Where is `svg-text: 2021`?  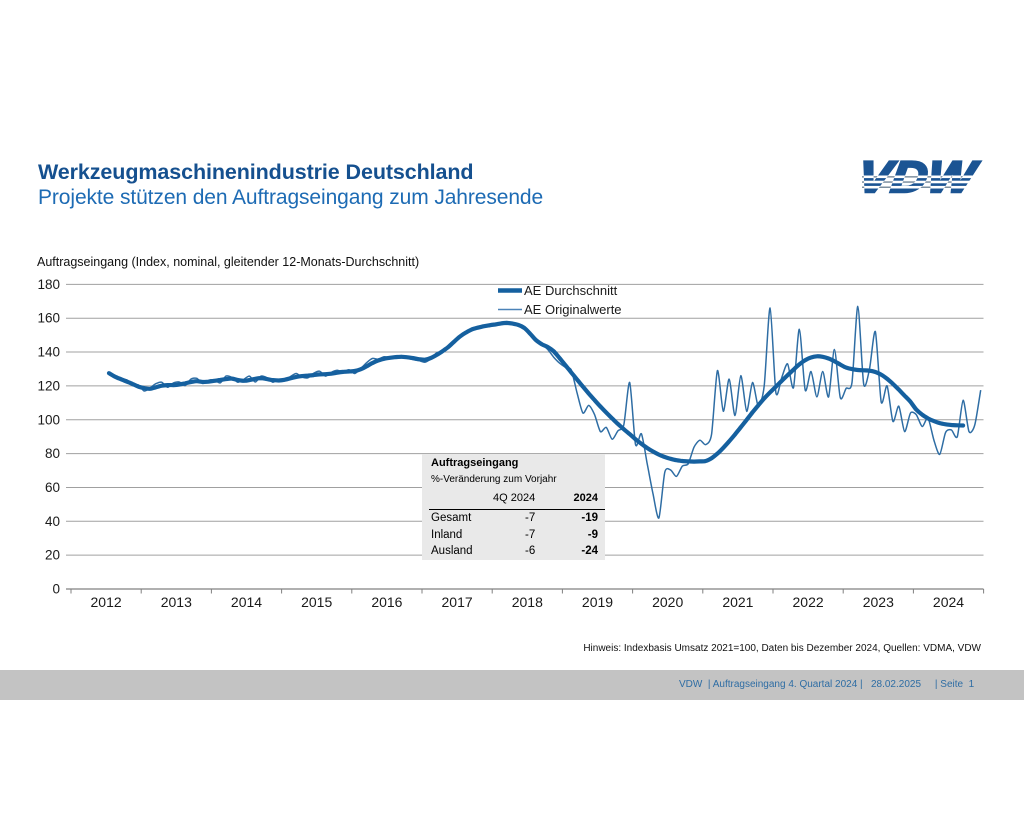
svg-text: 2021 is located at coordinates (737, 602).